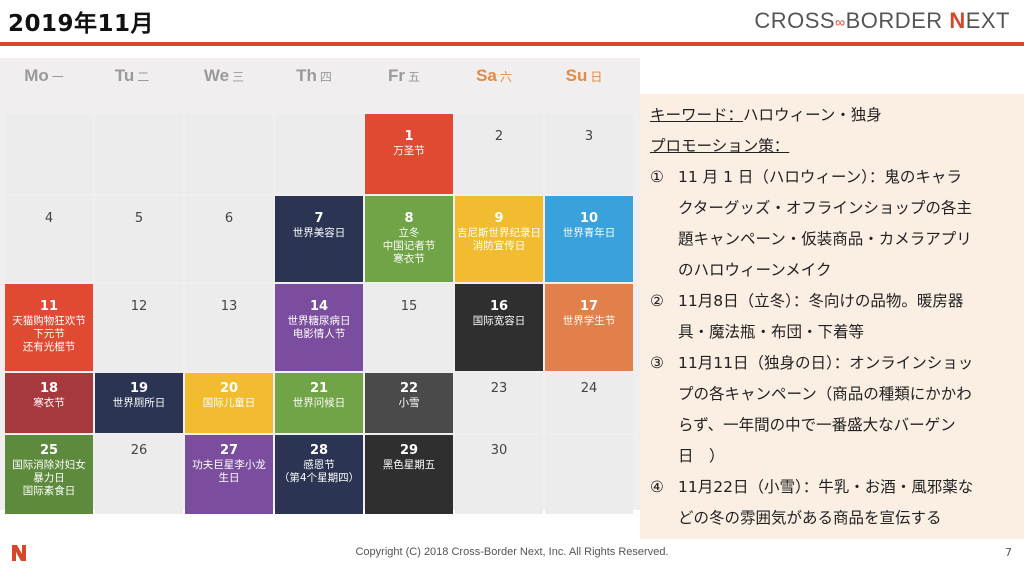 This screenshot has width=1024, height=569. What do you see at coordinates (319, 239) in the screenshot?
I see `calendar-day-7: 7 世界美容日` at bounding box center [319, 239].